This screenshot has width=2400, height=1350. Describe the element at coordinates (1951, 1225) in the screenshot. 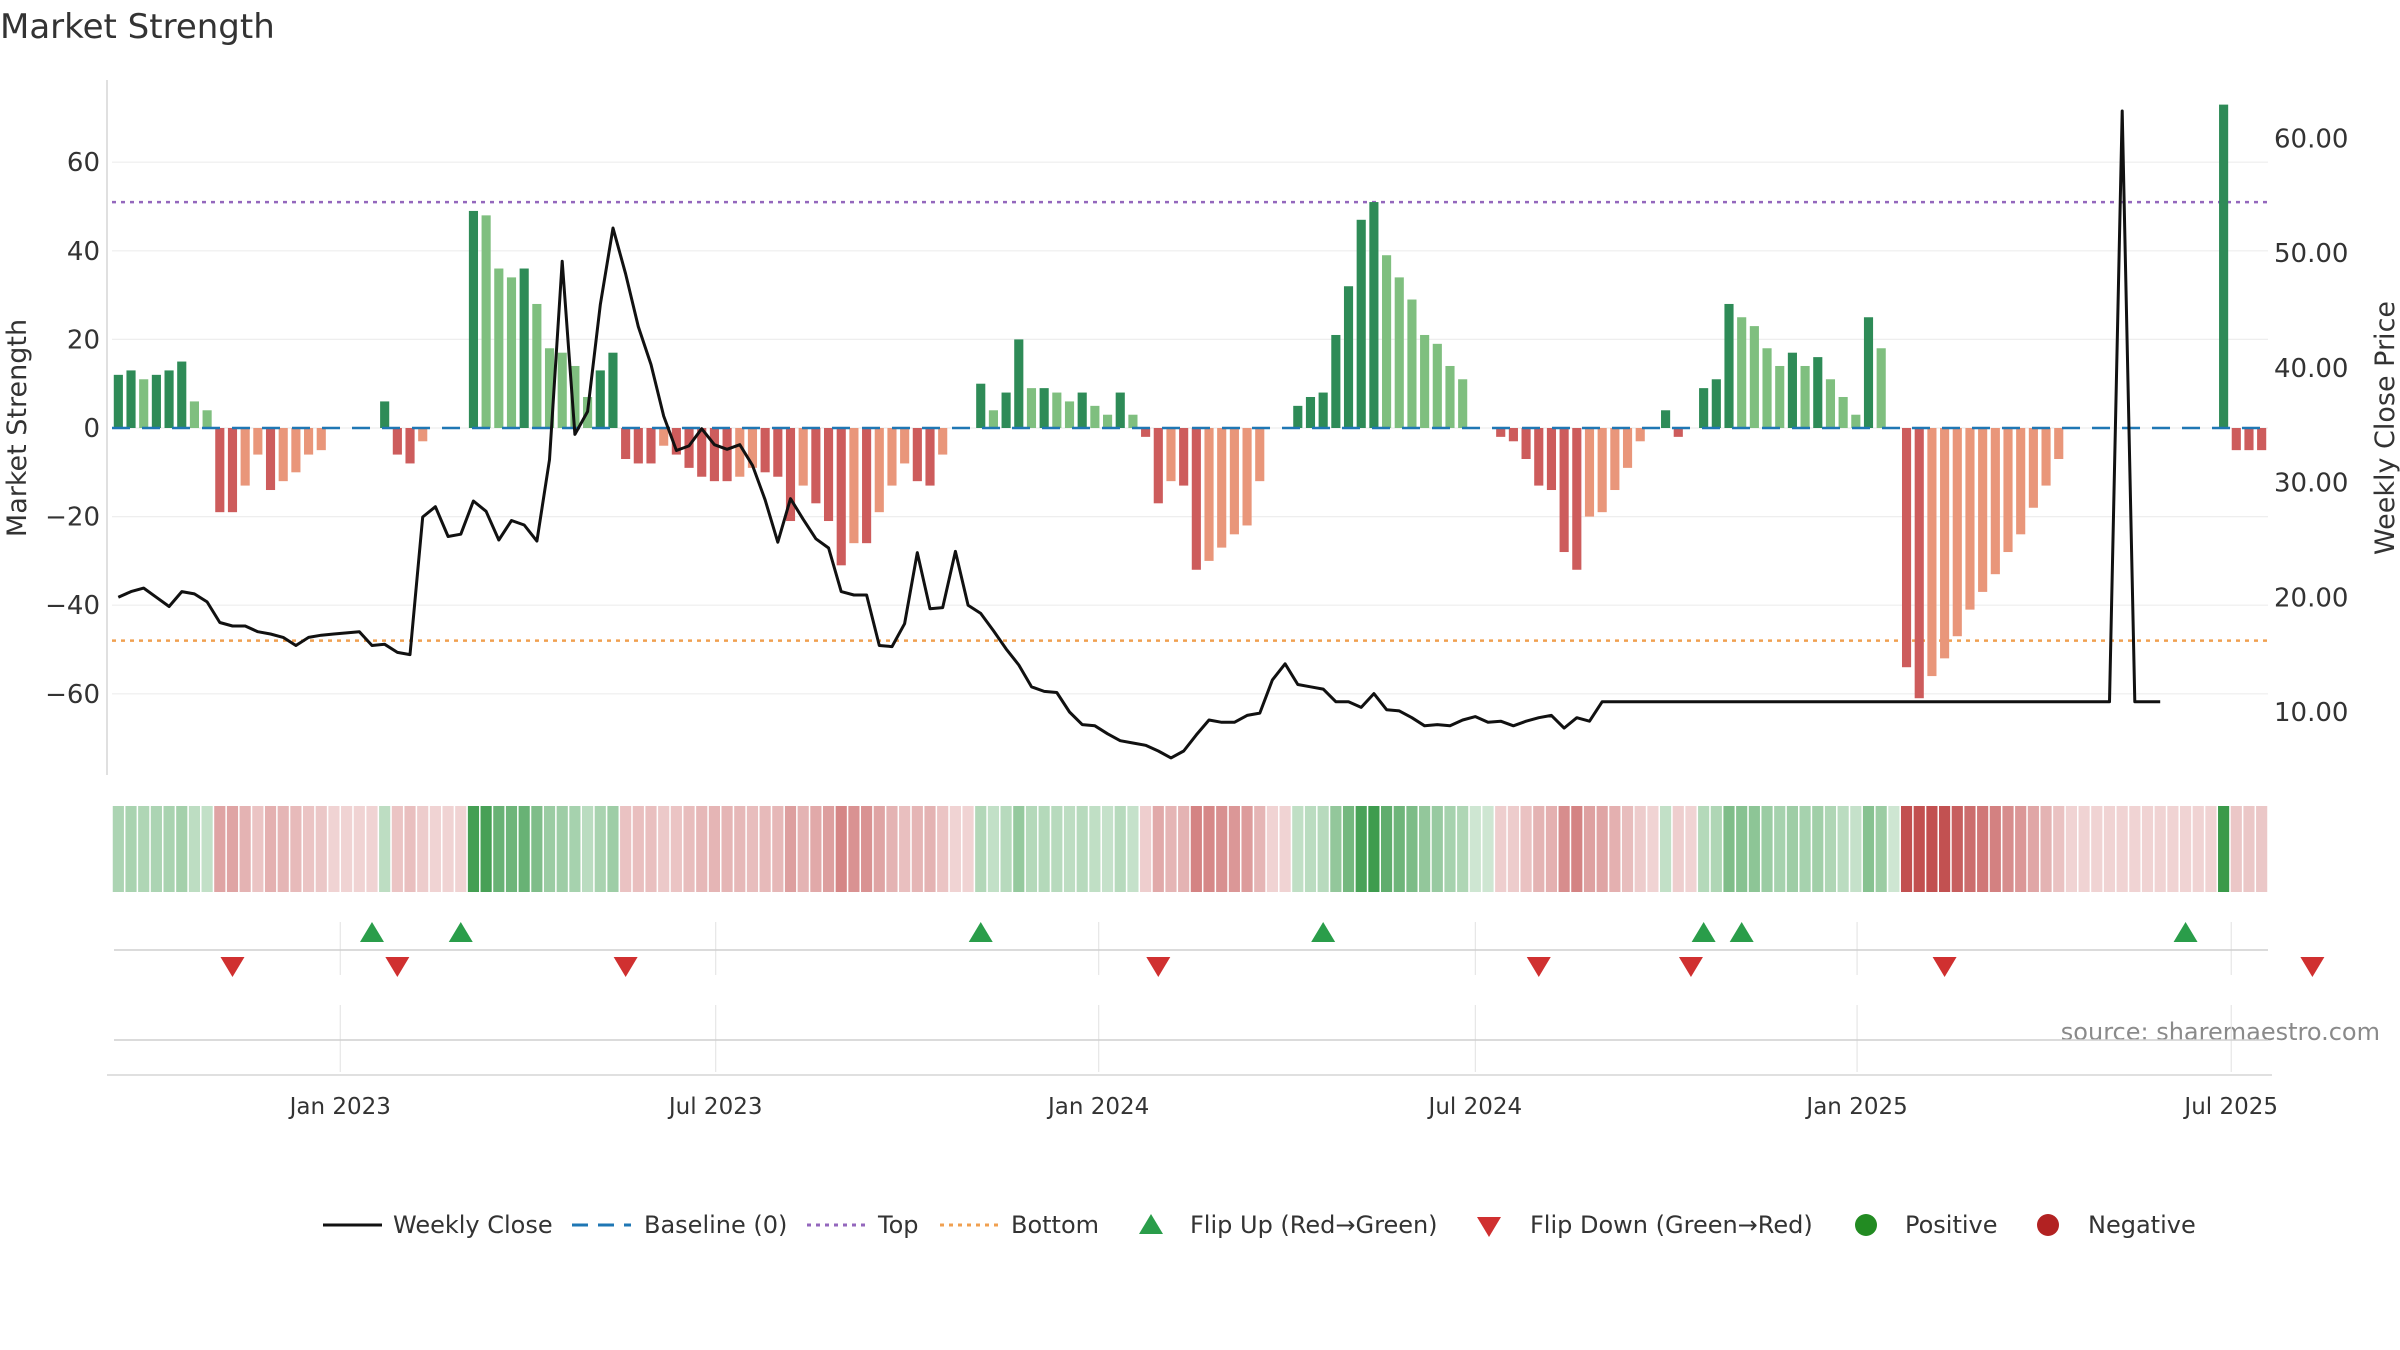

I see `legend-positive: Positive` at that location.